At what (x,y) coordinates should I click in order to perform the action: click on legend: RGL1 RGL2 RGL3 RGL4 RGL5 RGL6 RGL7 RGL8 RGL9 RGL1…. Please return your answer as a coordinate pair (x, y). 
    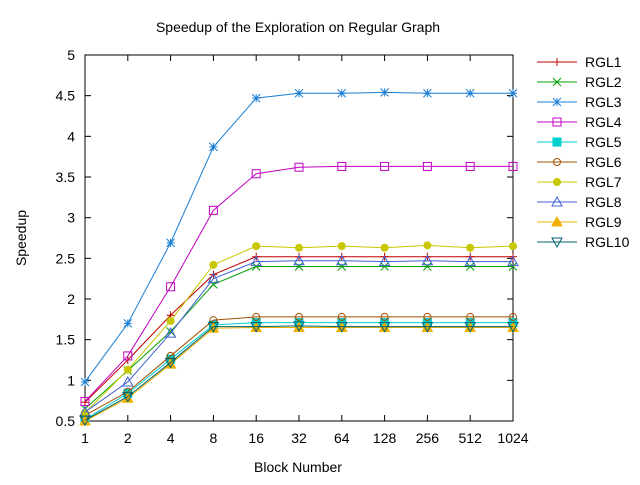
    Looking at the image, I should click on (583, 152).